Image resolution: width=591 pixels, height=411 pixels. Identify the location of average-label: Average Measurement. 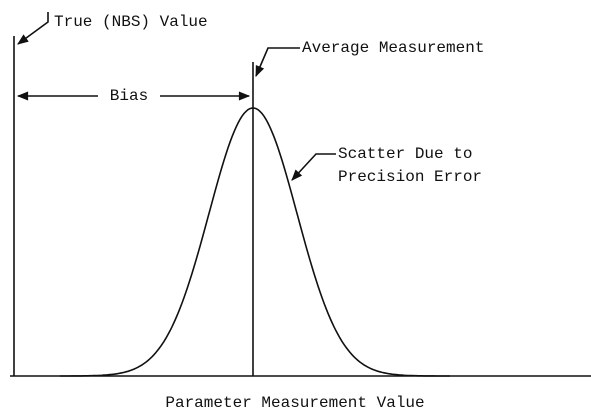
(393, 48).